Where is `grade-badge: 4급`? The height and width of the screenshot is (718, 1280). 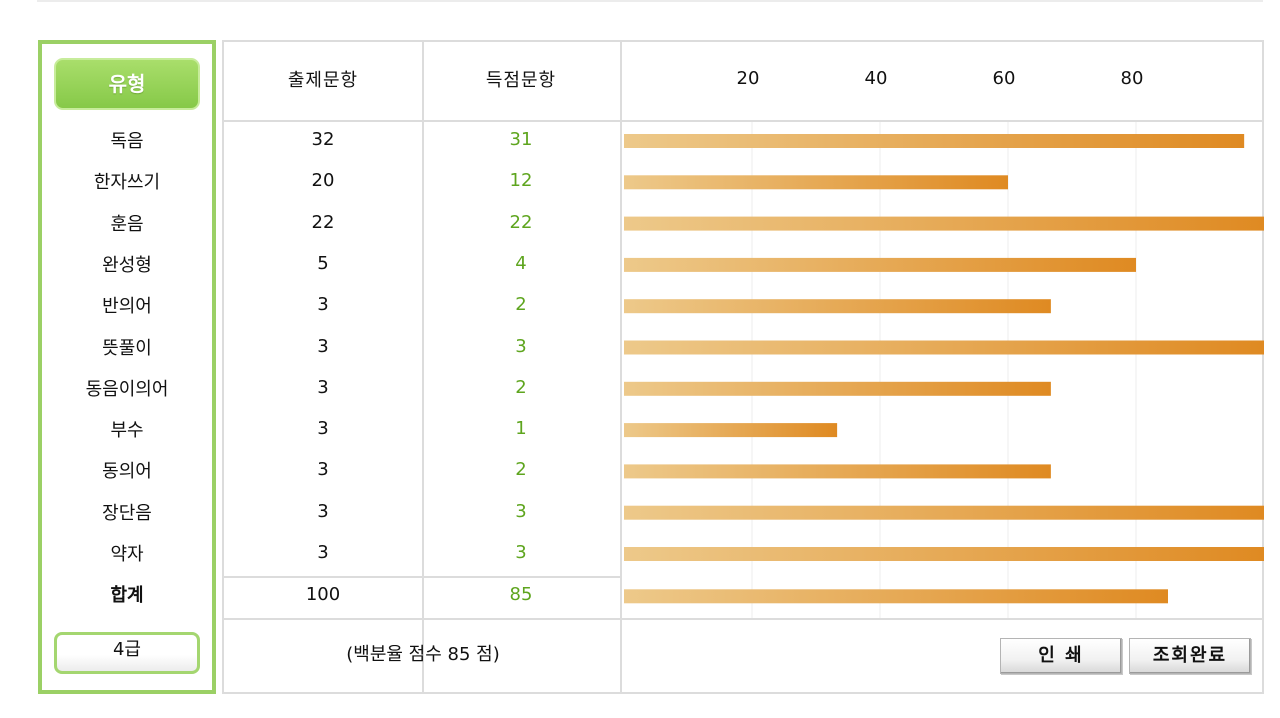 grade-badge: 4급 is located at coordinates (127, 653).